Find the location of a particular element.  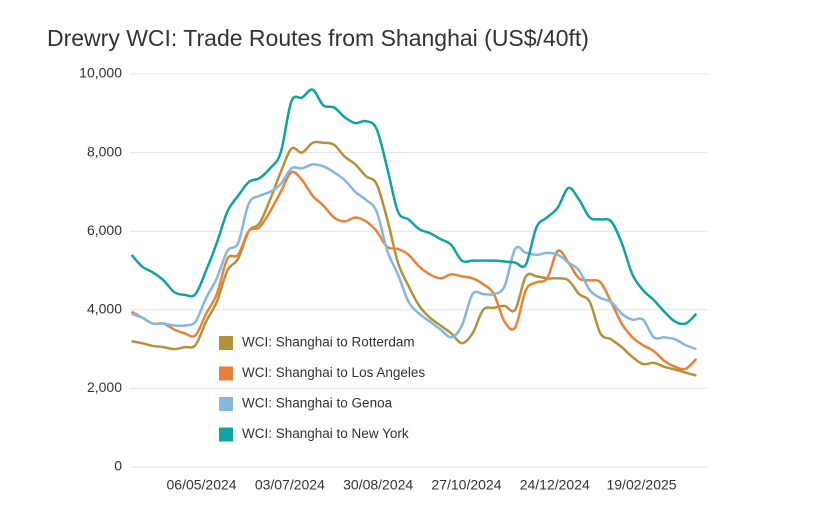

x-tick-label: 24/12/2024 is located at coordinates (555, 485).